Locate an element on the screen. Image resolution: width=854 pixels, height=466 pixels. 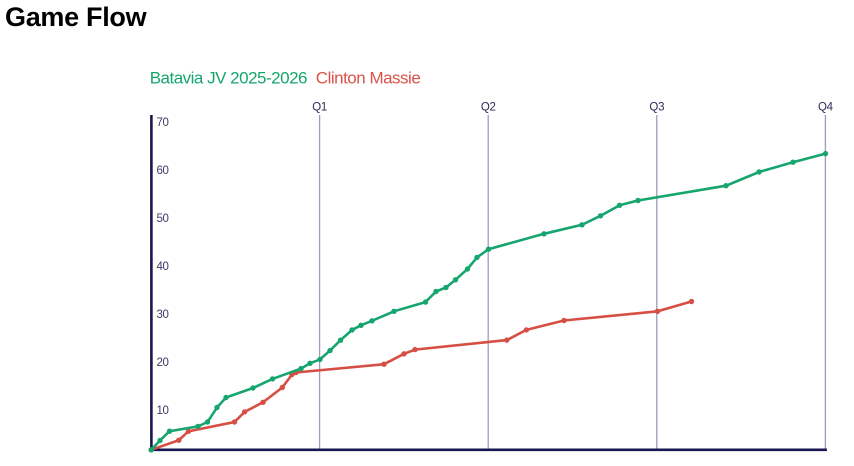
svg-text: Q1 is located at coordinates (319, 108).